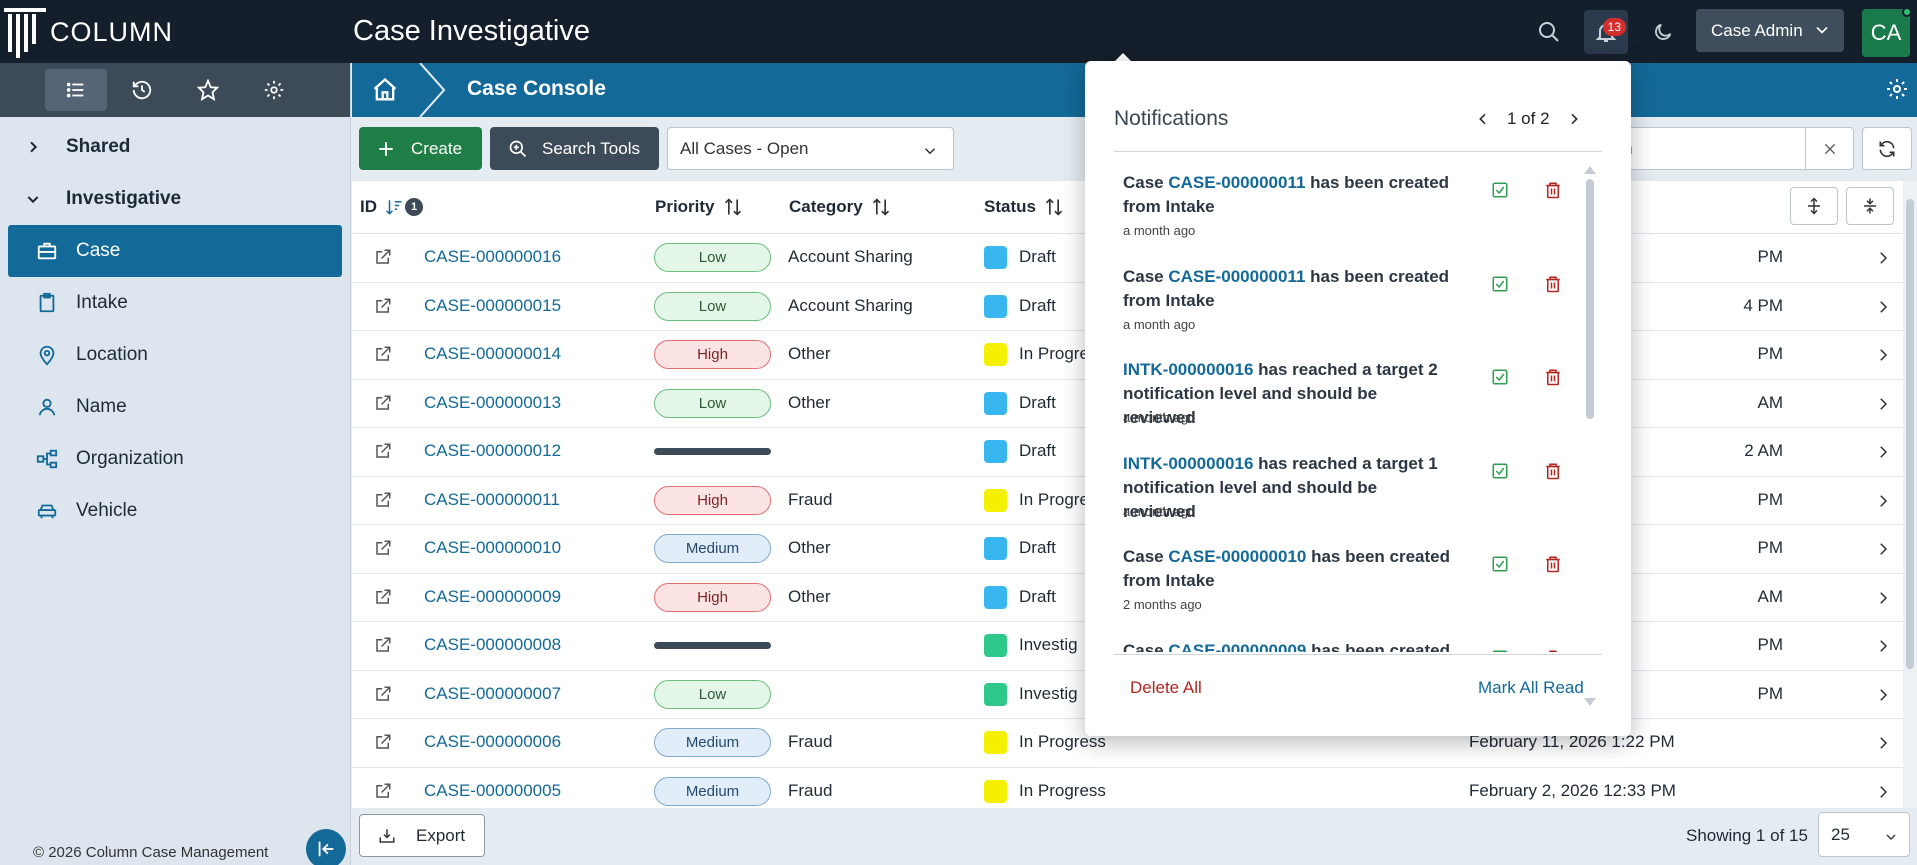 This screenshot has width=1917, height=865. What do you see at coordinates (1024, 207) in the screenshot?
I see `column-header-status: Status` at bounding box center [1024, 207].